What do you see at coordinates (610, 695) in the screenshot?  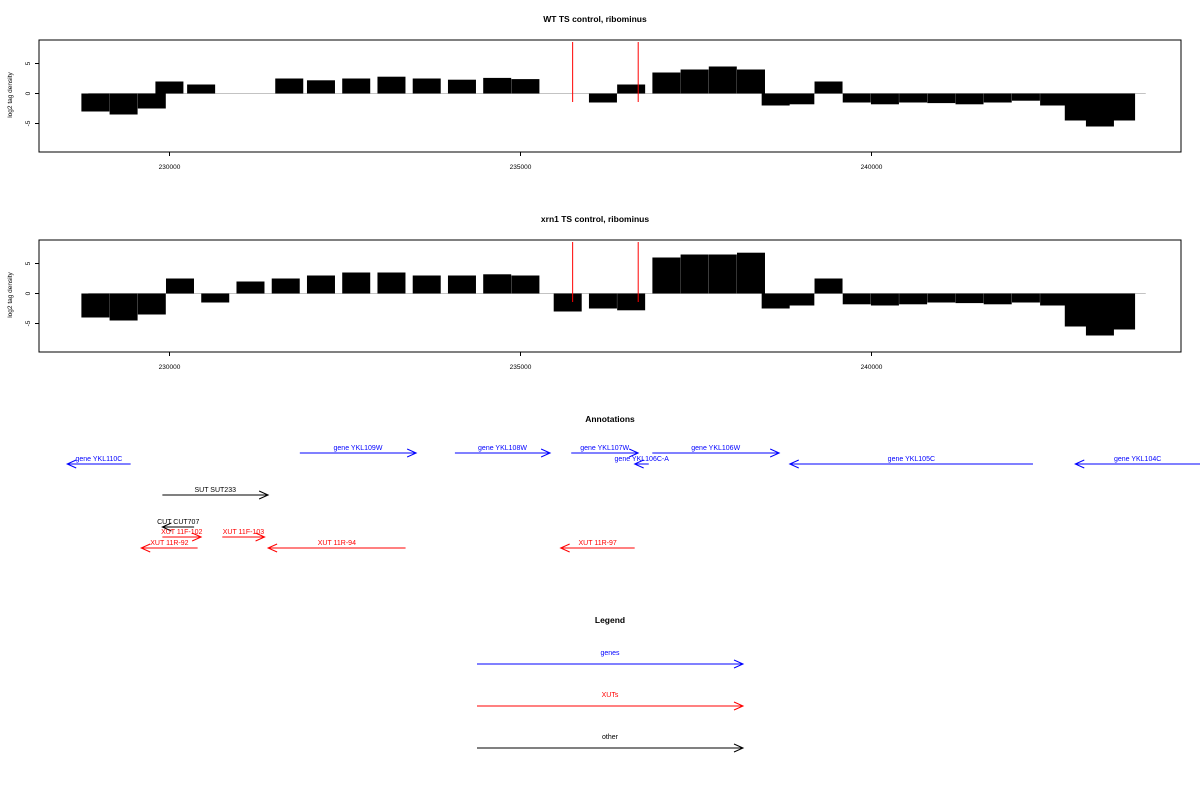 I see `legend-label: XUTs` at bounding box center [610, 695].